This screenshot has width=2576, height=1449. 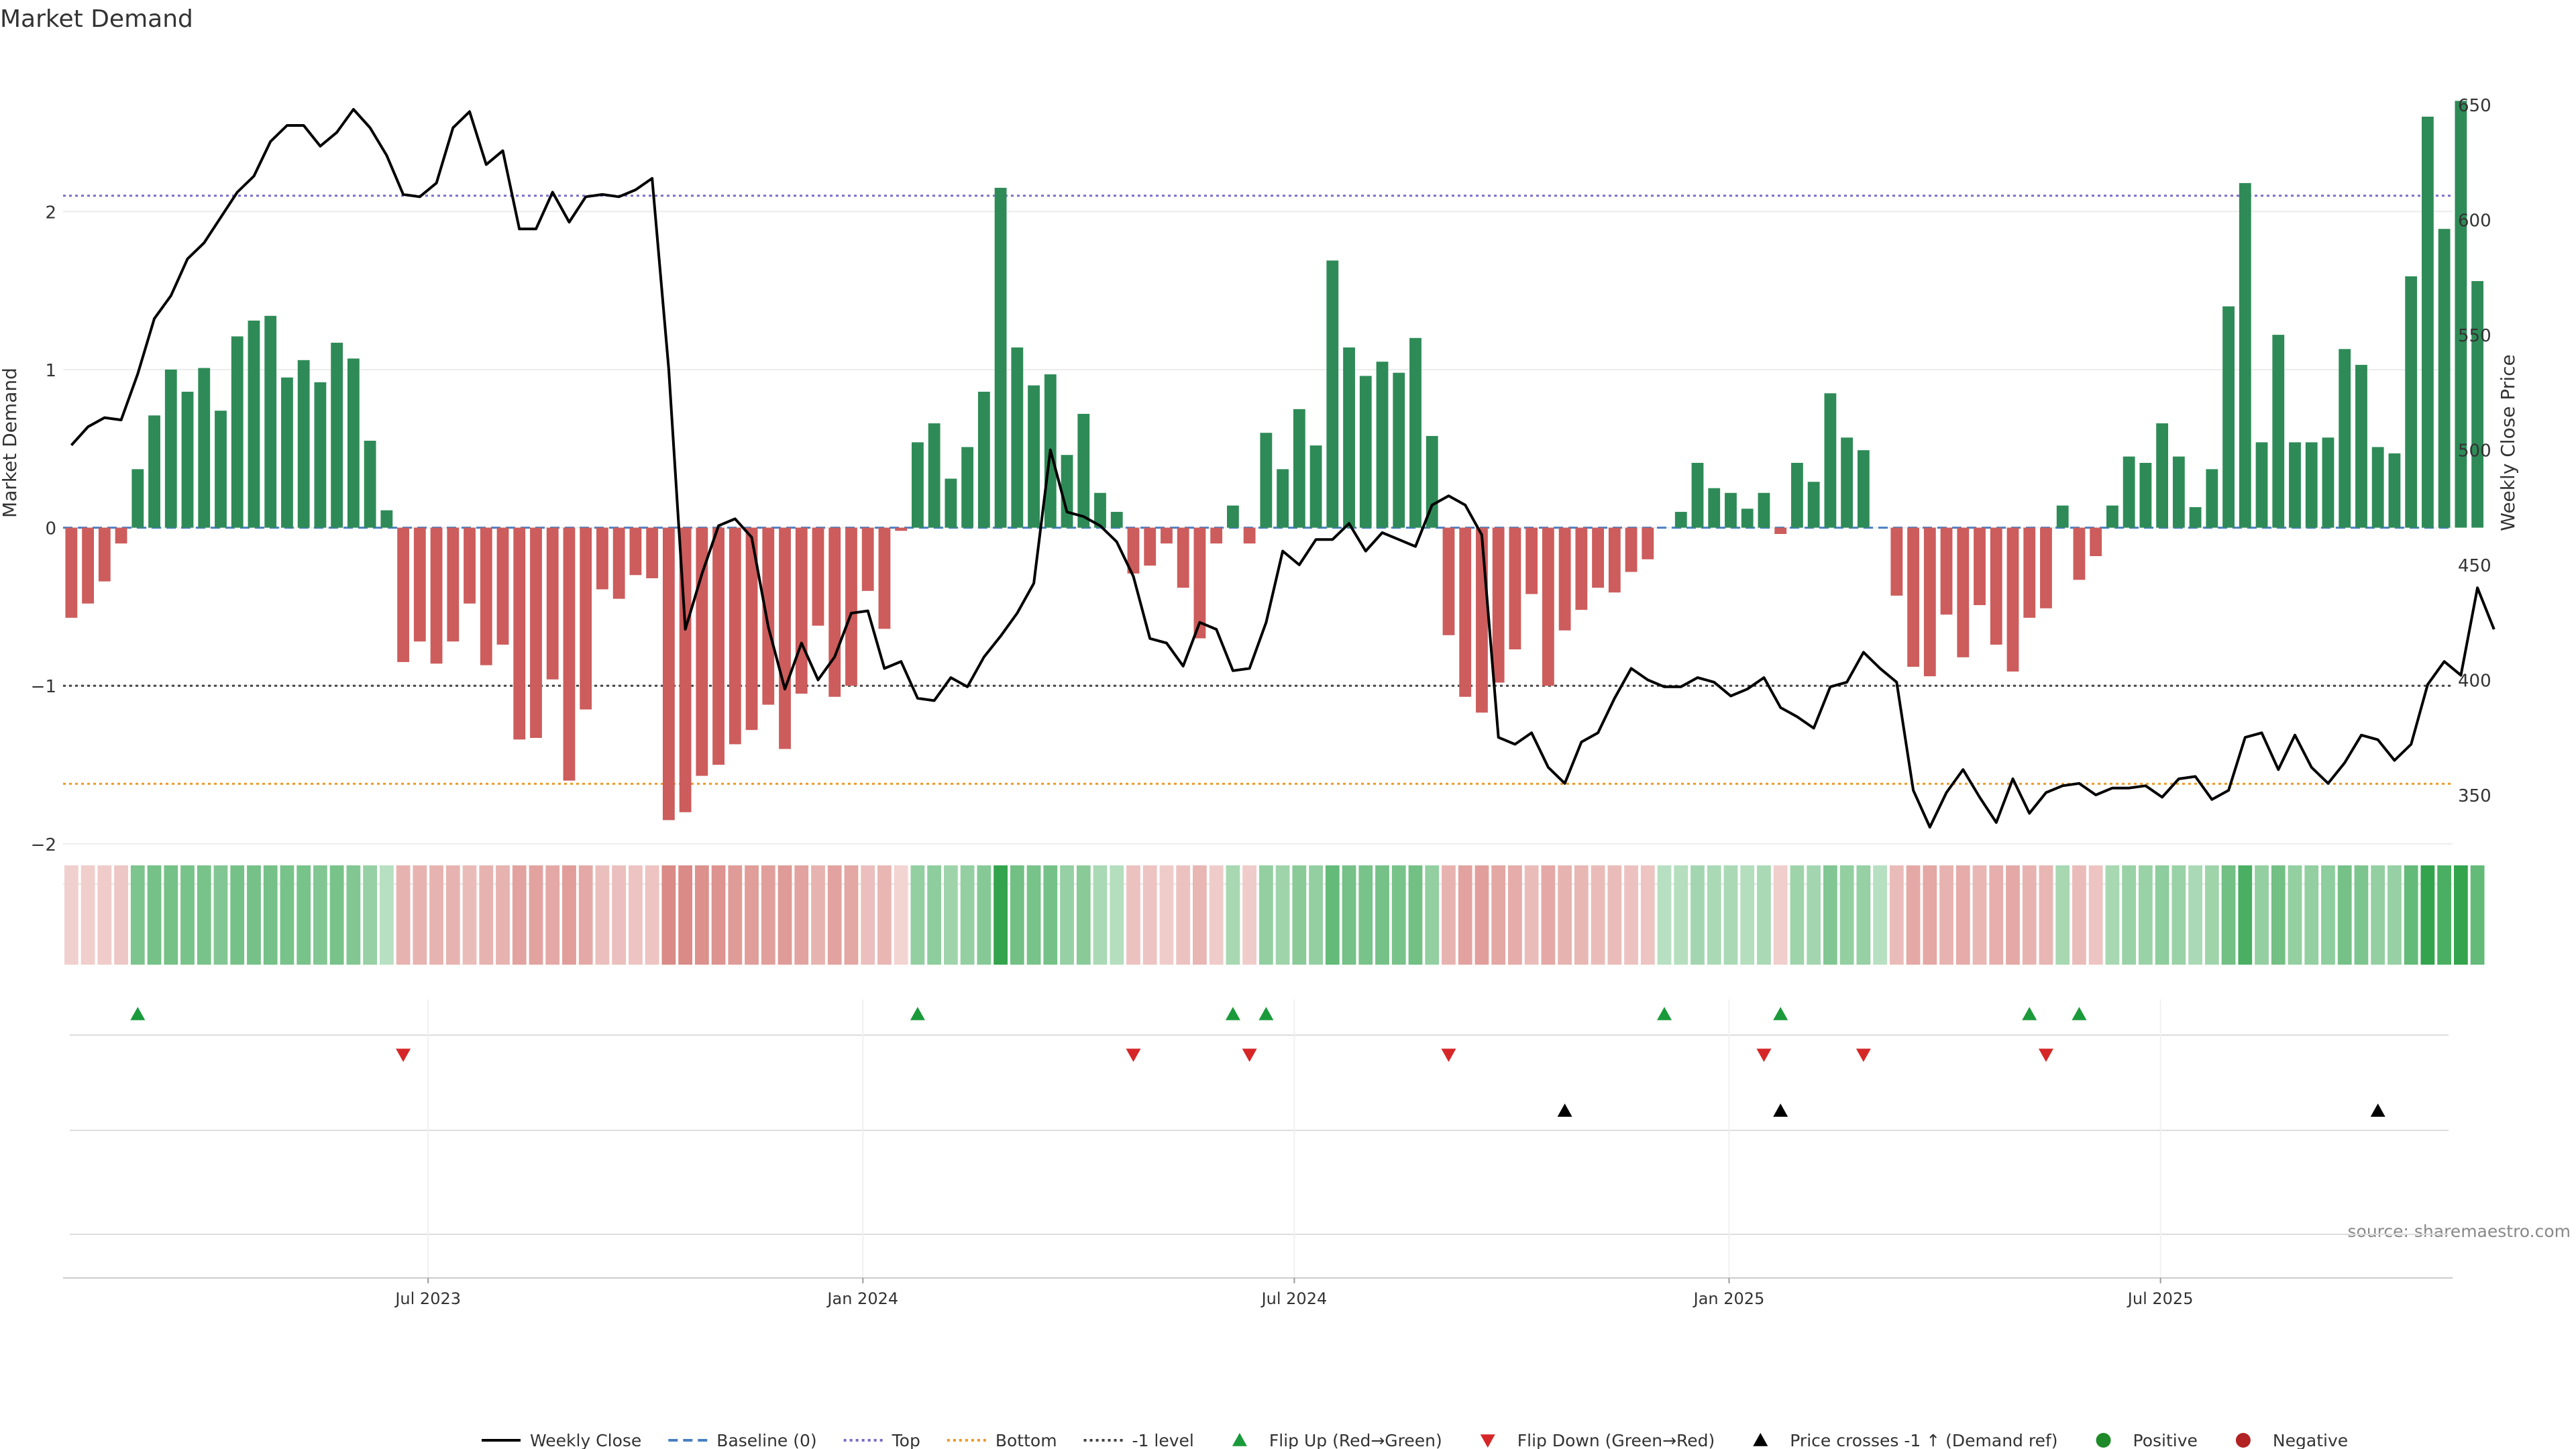 I want to click on y-left-tick-label: 1, so click(x=50, y=371).